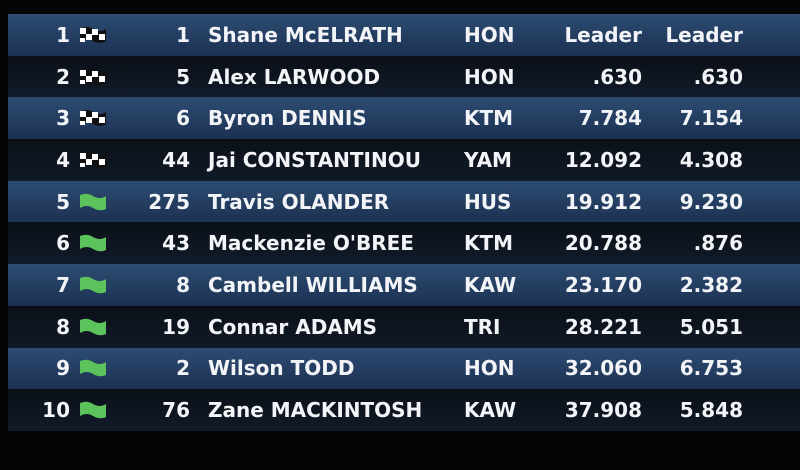  What do you see at coordinates (183, 118) in the screenshot?
I see `rider-number: 6` at bounding box center [183, 118].